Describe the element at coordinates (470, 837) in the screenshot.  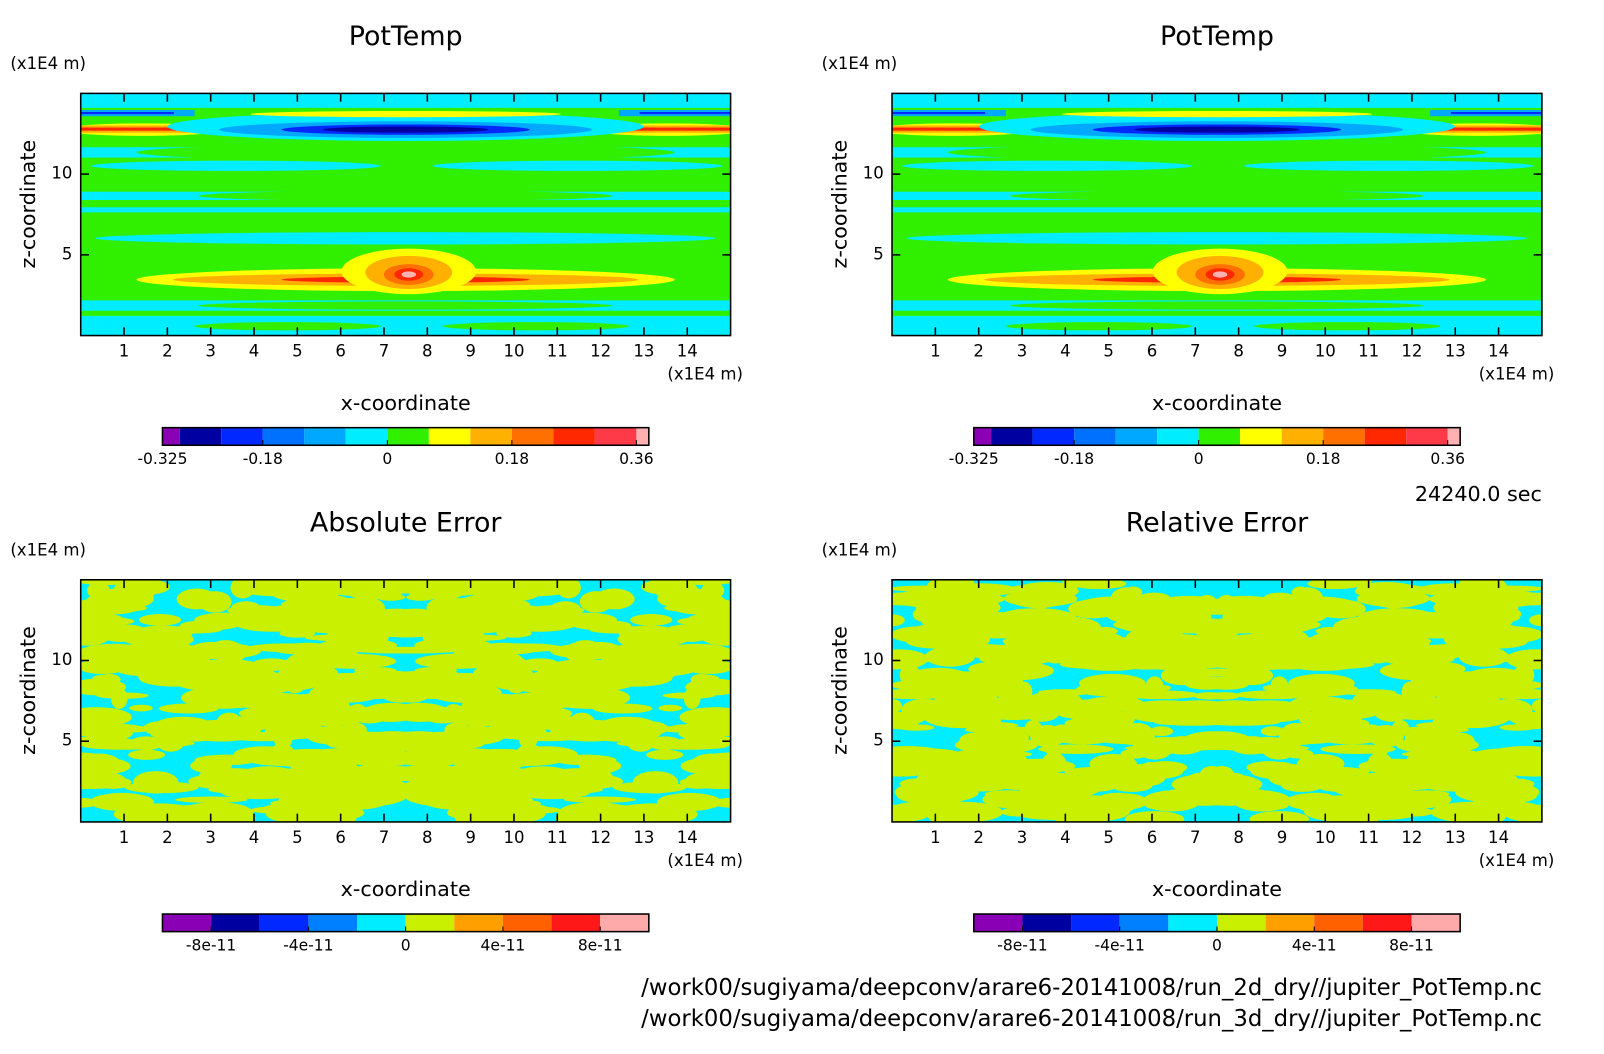
I see `x-tick-label: 9` at that location.